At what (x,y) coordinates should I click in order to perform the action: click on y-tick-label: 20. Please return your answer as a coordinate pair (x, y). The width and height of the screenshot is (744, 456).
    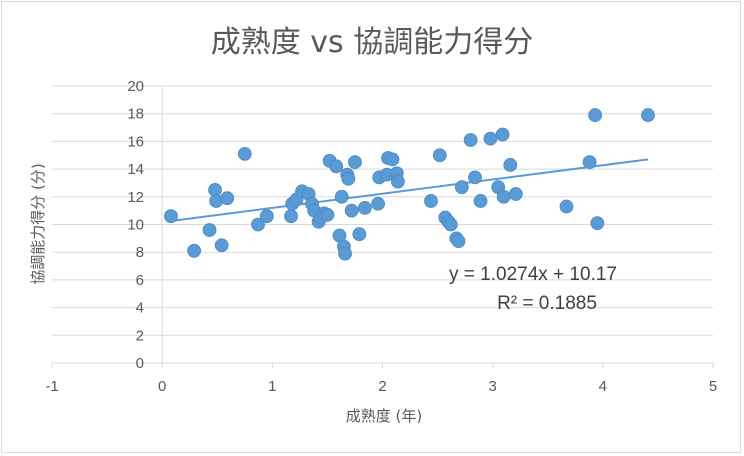
    Looking at the image, I should click on (135, 86).